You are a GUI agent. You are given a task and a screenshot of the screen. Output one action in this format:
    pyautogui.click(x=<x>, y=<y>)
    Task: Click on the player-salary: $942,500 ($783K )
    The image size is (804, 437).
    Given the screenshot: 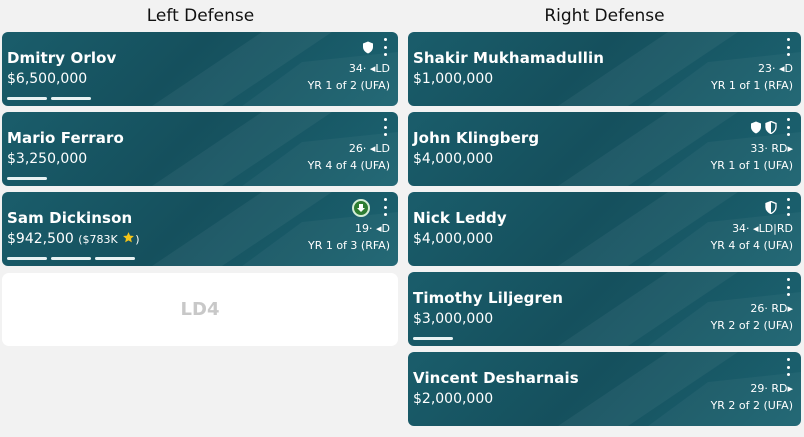 What is the action you would take?
    pyautogui.click(x=73, y=239)
    